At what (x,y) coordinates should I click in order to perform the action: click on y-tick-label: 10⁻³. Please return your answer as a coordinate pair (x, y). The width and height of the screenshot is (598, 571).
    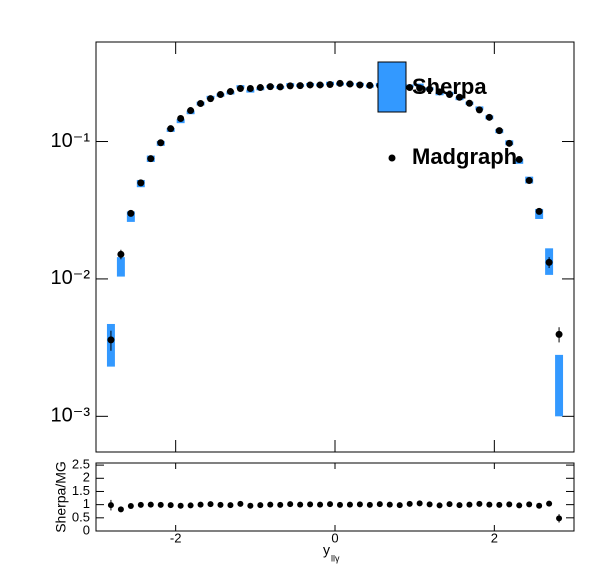
    Looking at the image, I should click on (71, 416).